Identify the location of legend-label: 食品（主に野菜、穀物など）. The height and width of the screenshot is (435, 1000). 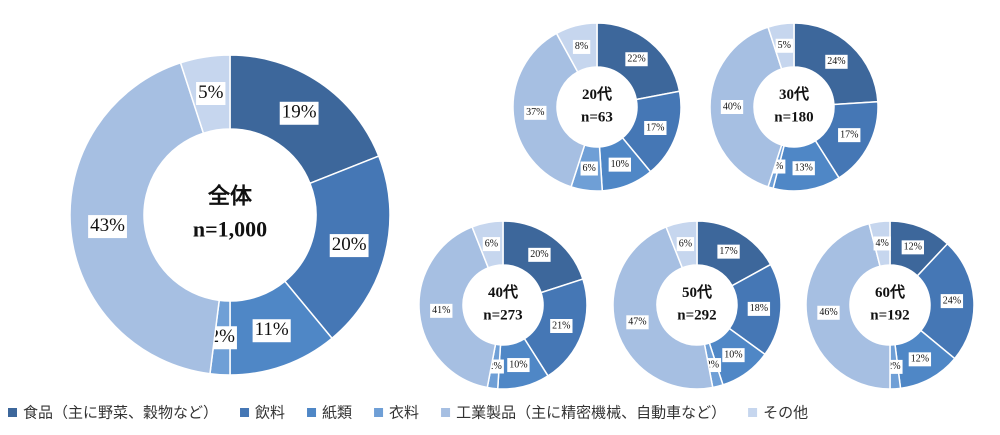
(120, 413).